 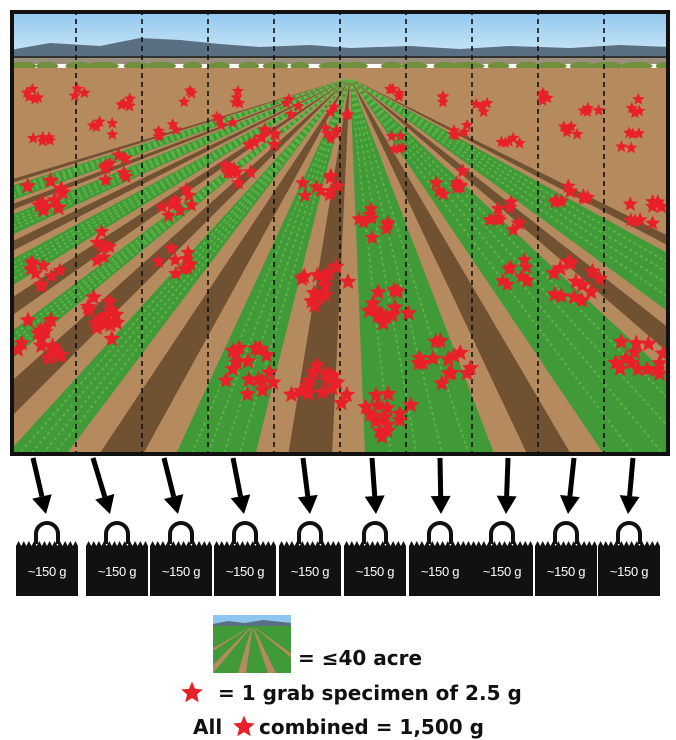 What do you see at coordinates (177, 140) in the screenshot?
I see `crop-bed` at bounding box center [177, 140].